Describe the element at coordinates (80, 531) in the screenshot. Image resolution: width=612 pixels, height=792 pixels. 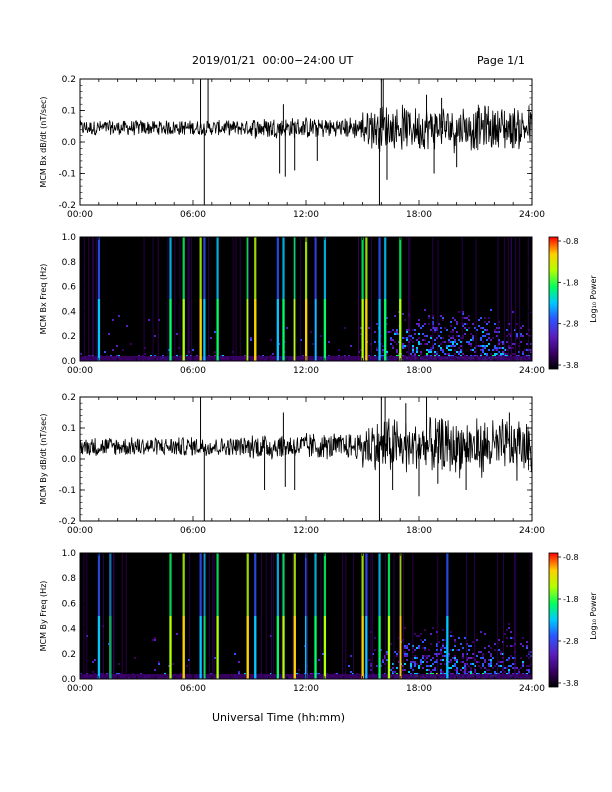
I see `x-tick-label: 00:00` at that location.